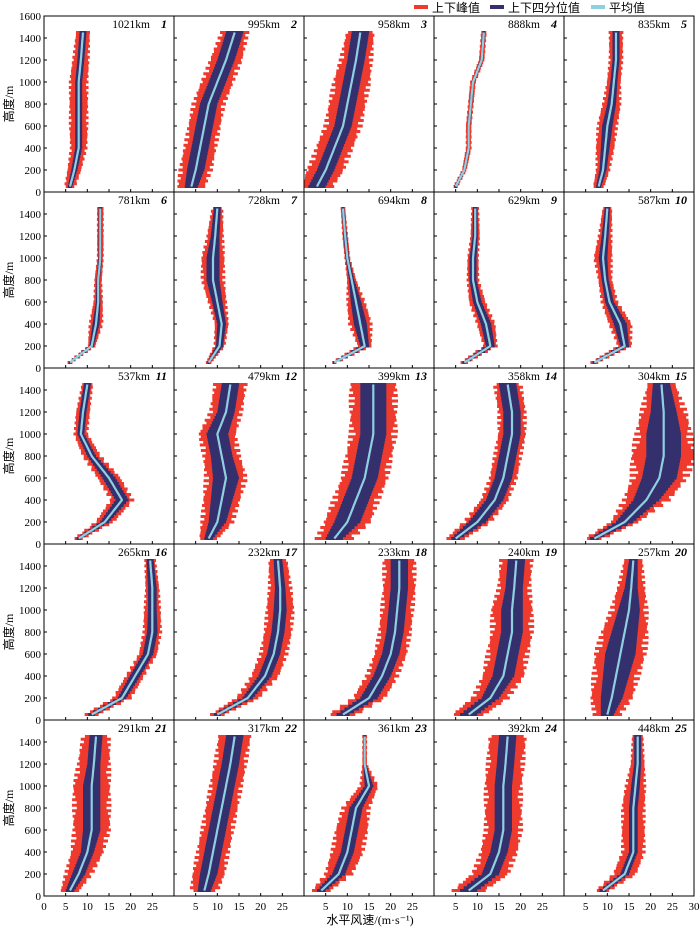  I want to click on panel-25: 448km 25, so click(629, 808).